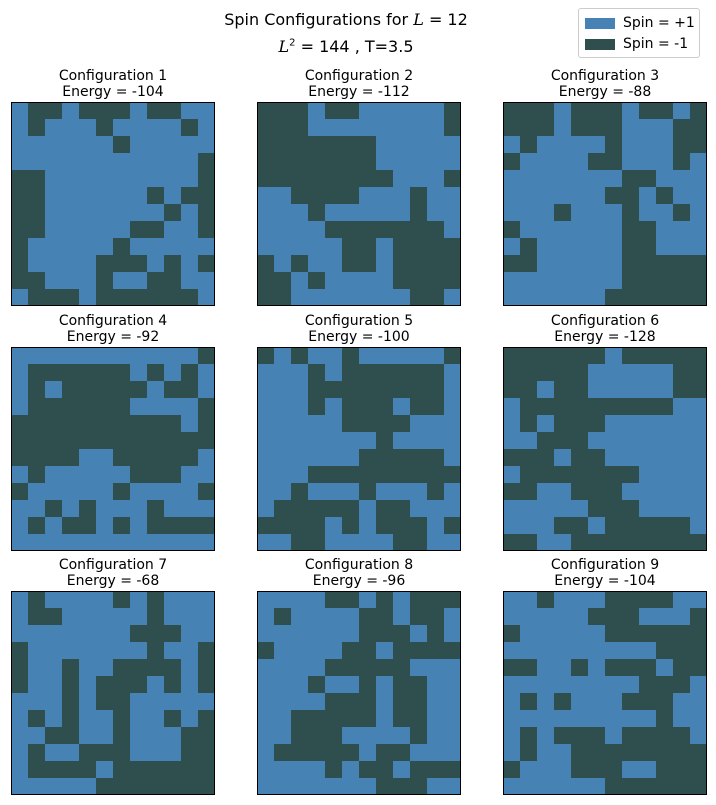 This screenshot has width=716, height=805. I want to click on energy-label: Energy = -100, so click(359, 337).